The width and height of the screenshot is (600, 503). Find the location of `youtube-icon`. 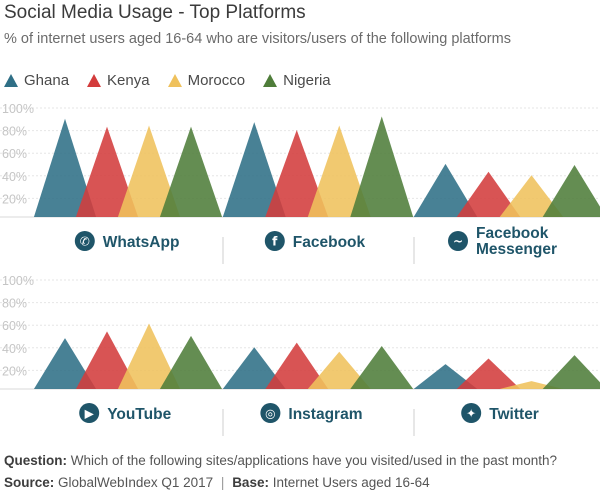

youtube-icon is located at coordinates (89, 413).